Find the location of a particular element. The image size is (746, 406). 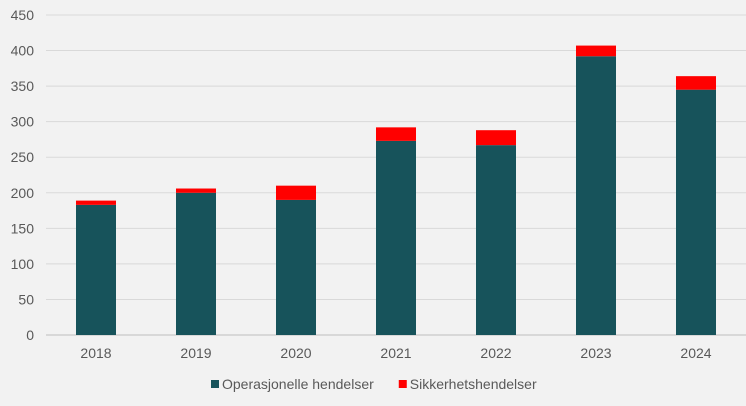

y-tick-label: 100 is located at coordinates (23, 264).